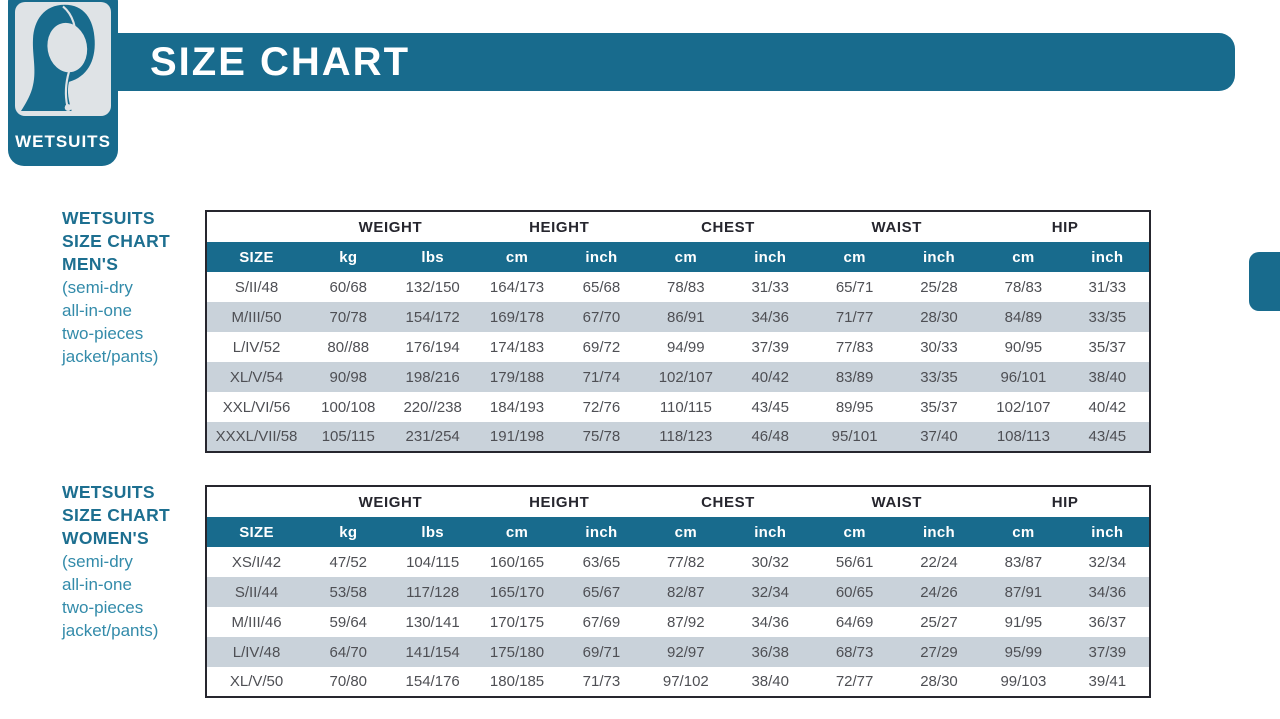  What do you see at coordinates (256, 287) in the screenshot?
I see `size-cell: S/II/48` at bounding box center [256, 287].